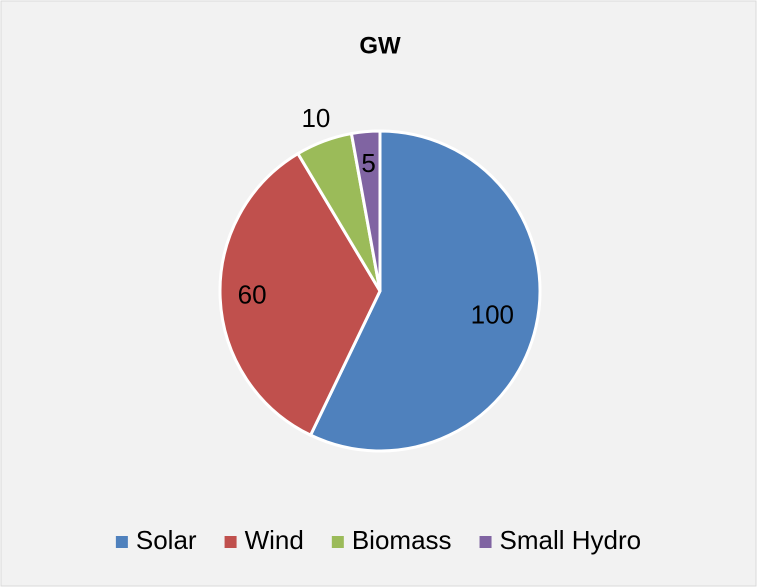 The height and width of the screenshot is (587, 757). Describe the element at coordinates (252, 295) in the screenshot. I see `data-label: 60` at that location.